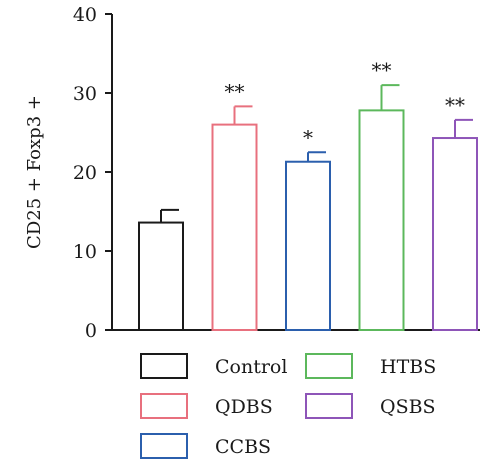 This screenshot has width=500, height=473. What do you see at coordinates (85, 173) in the screenshot?
I see `y-tick-label: 20` at bounding box center [85, 173].